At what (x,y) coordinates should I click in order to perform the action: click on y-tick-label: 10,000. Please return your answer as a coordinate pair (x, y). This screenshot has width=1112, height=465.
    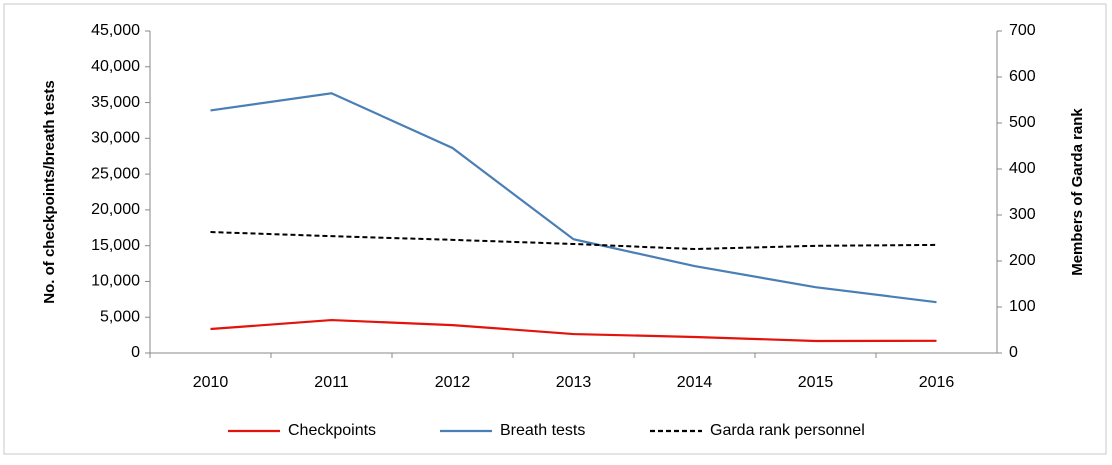
    Looking at the image, I should click on (115, 281).